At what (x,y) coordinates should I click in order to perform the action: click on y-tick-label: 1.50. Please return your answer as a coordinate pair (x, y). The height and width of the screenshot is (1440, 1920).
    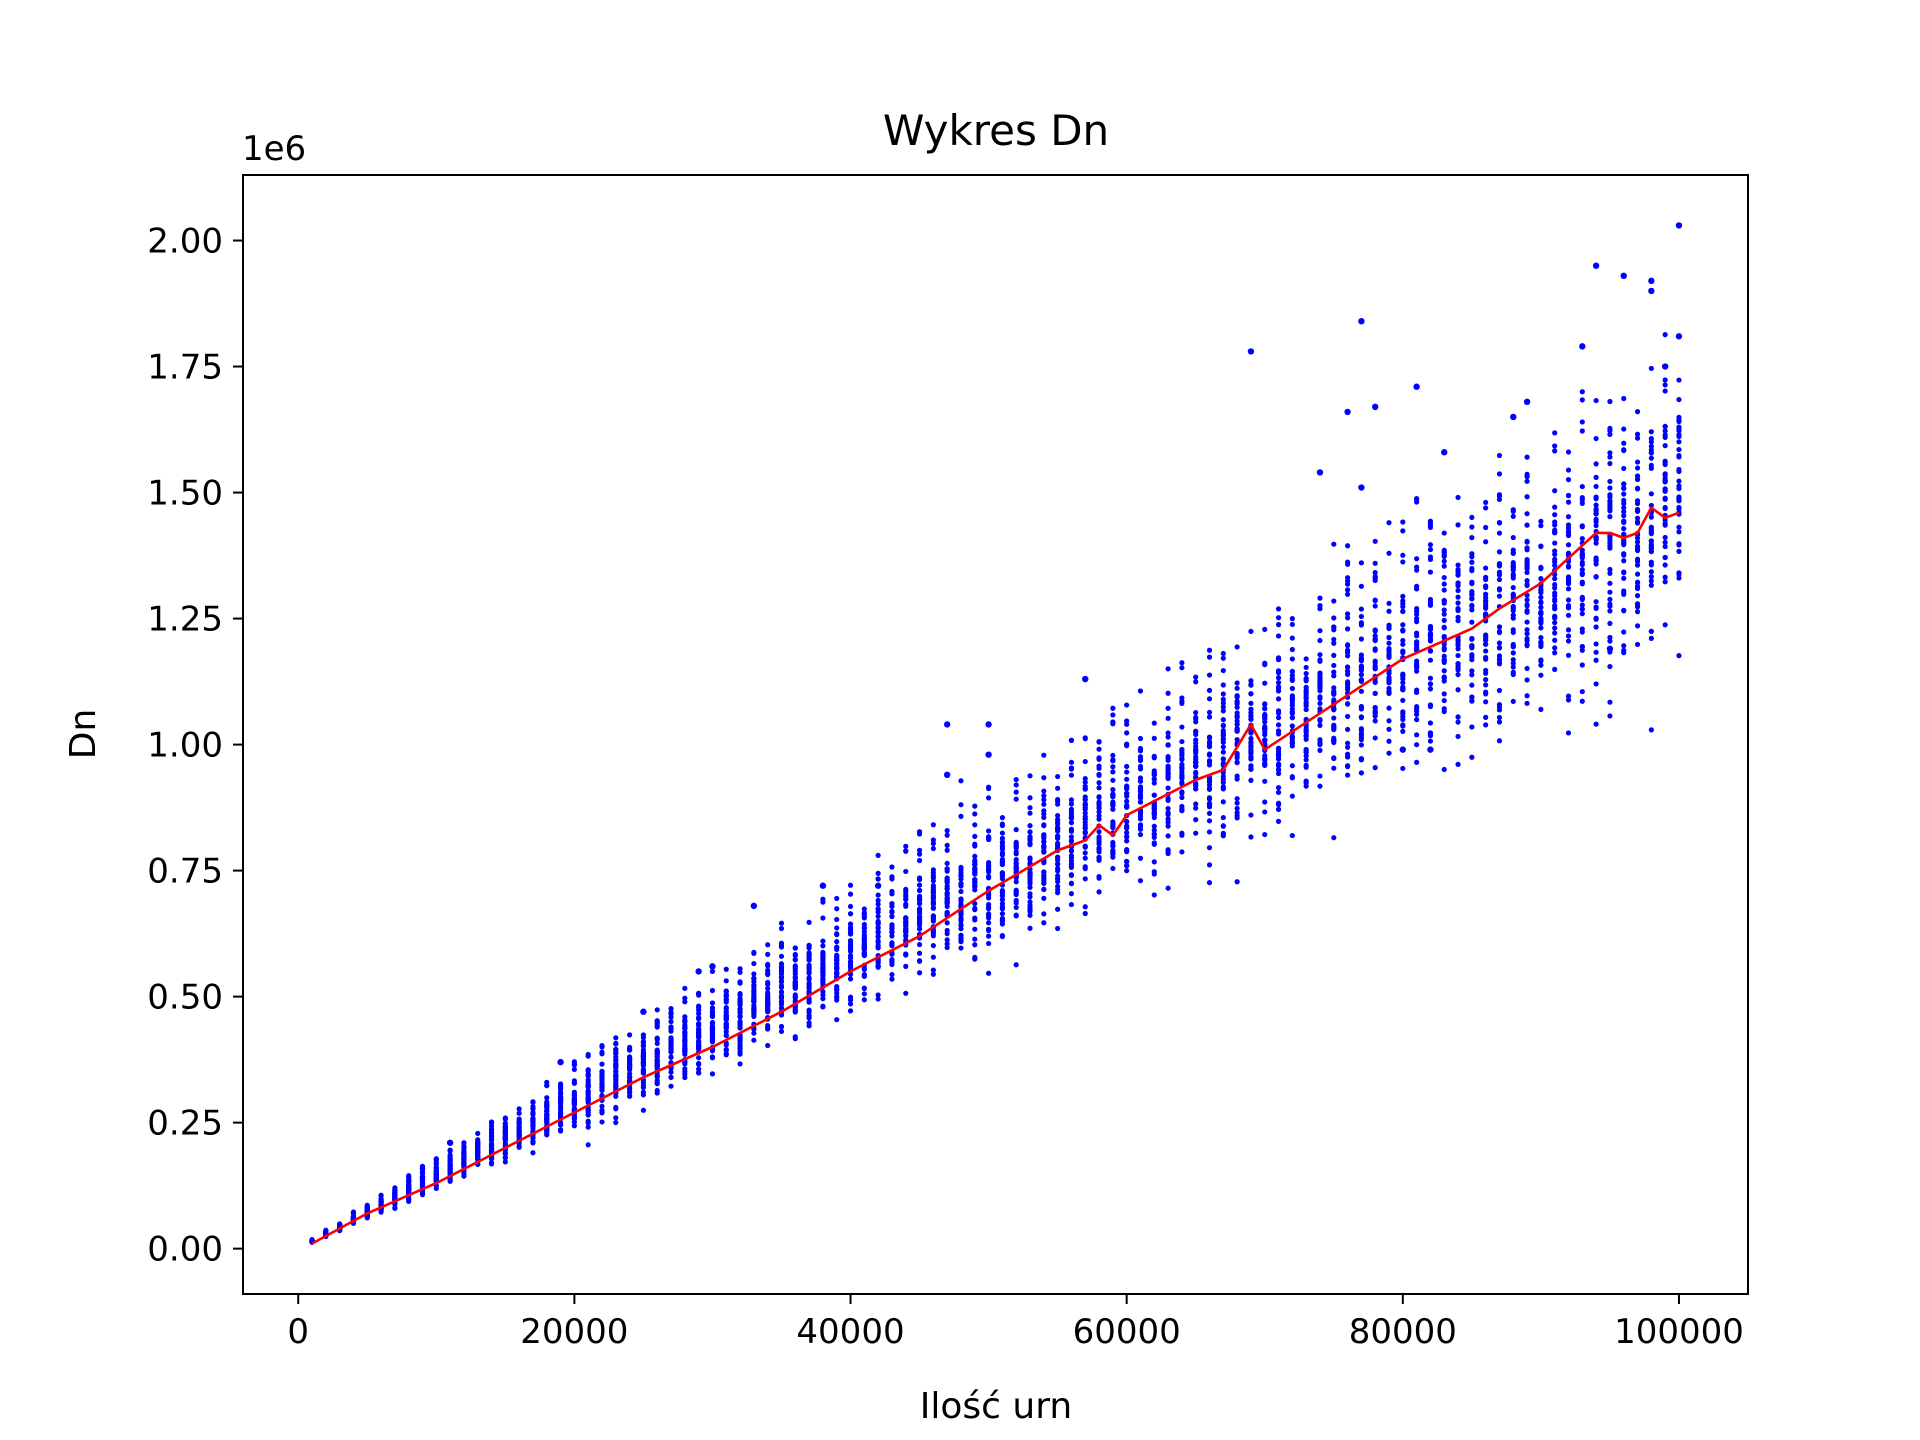
    Looking at the image, I should click on (185, 494).